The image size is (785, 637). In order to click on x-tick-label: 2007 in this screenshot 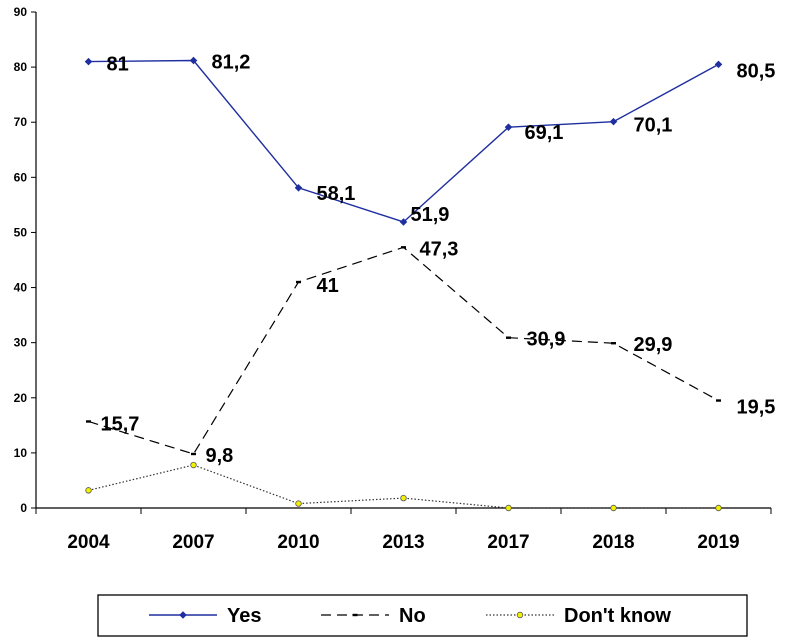, I will do `click(193, 542)`.